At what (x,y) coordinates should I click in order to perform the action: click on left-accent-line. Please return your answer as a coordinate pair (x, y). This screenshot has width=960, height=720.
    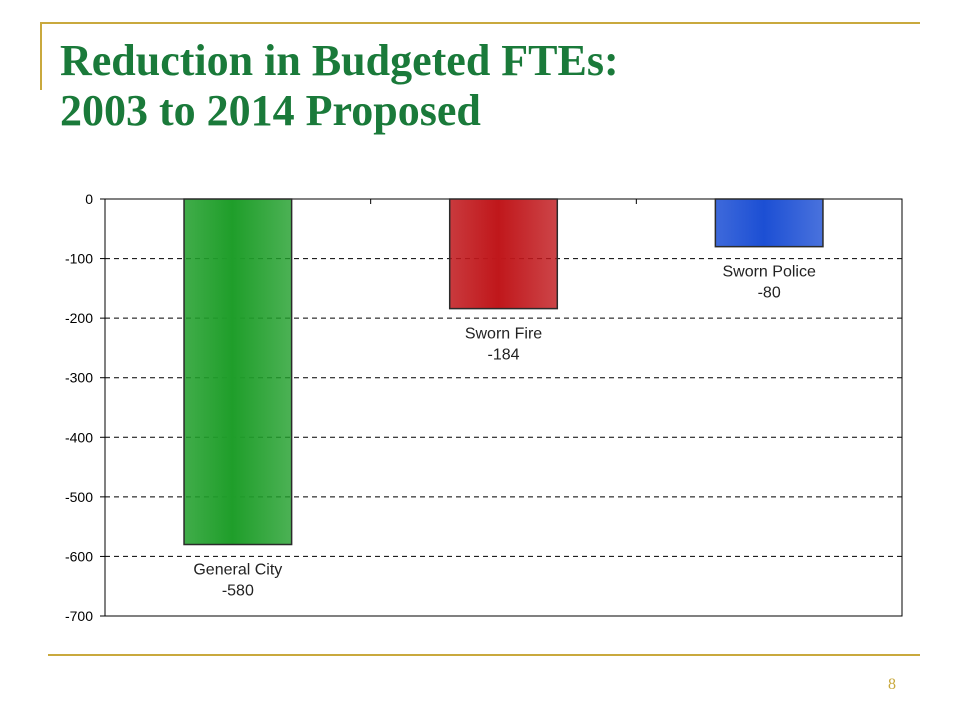
    Looking at the image, I should click on (41, 56).